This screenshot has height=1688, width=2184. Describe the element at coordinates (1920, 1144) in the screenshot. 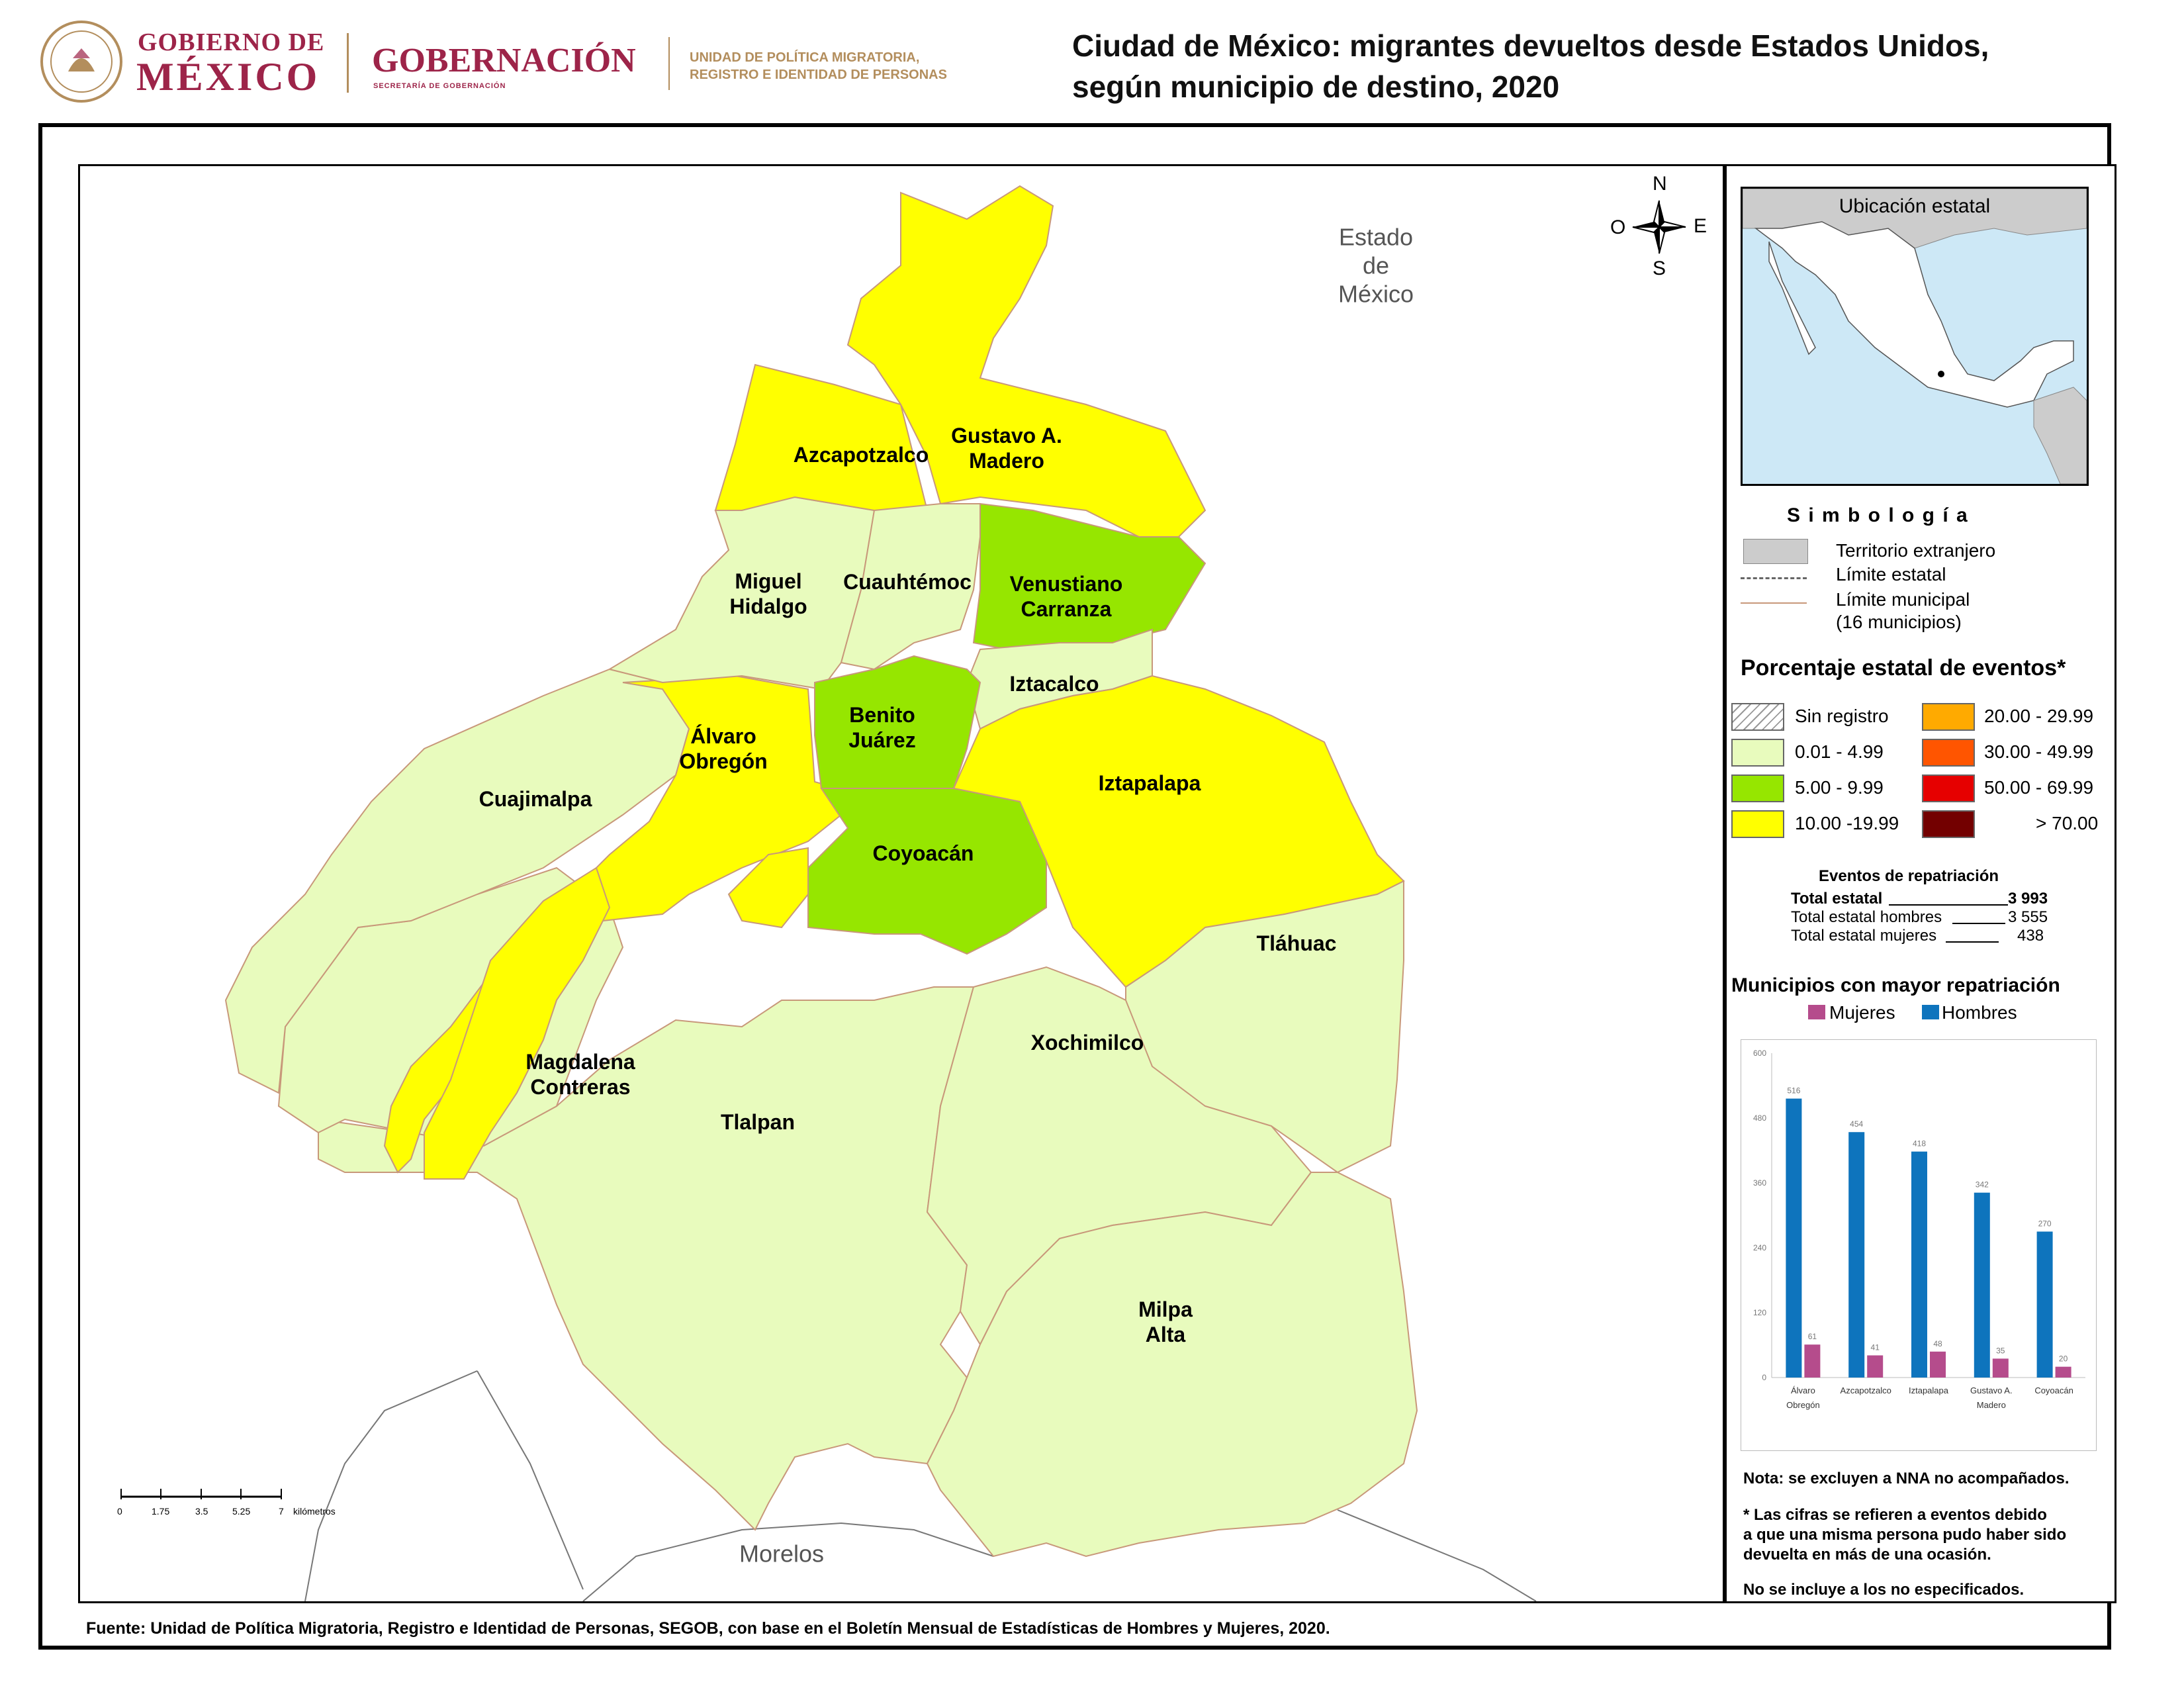

I see `data-label: 418` at that location.